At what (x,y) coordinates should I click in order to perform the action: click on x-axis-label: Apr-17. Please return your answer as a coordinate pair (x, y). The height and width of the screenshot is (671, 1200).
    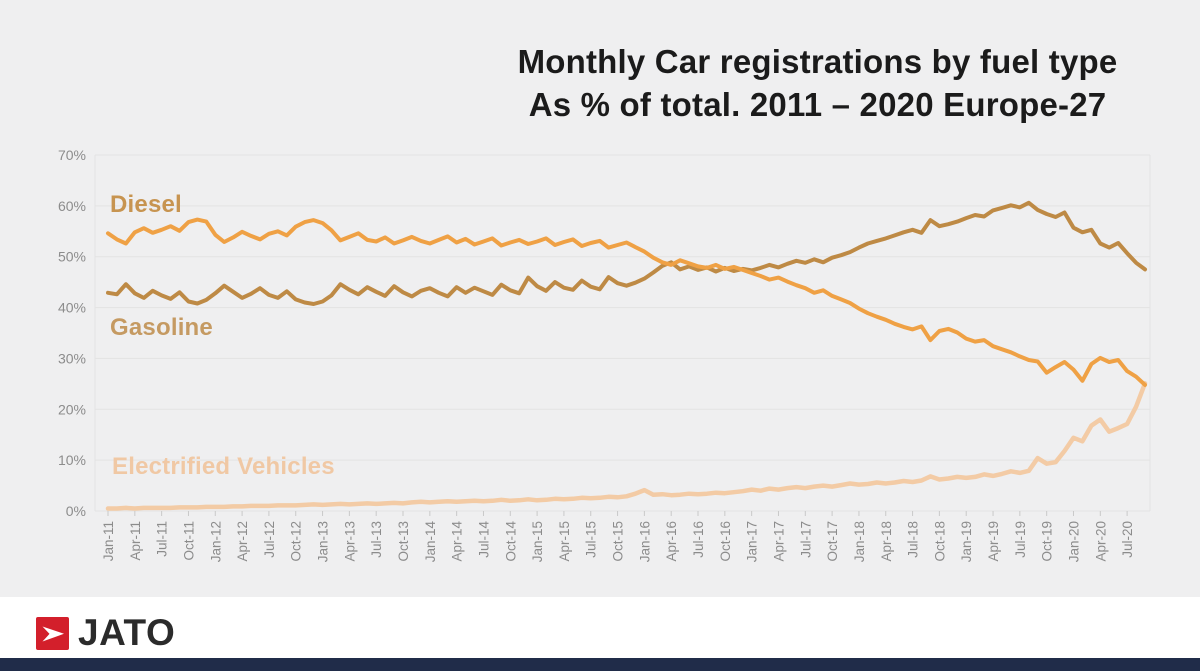
    Looking at the image, I should click on (778, 541).